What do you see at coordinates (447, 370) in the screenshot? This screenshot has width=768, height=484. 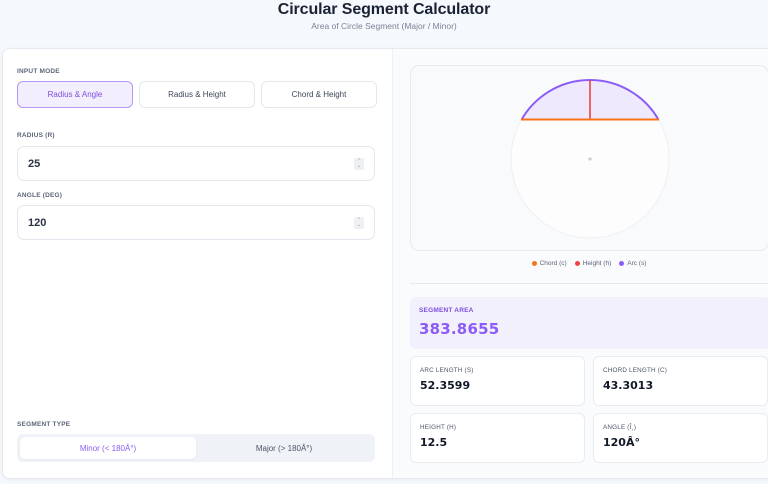 I see `arc-length-label: ARC LENGTH (S)` at bounding box center [447, 370].